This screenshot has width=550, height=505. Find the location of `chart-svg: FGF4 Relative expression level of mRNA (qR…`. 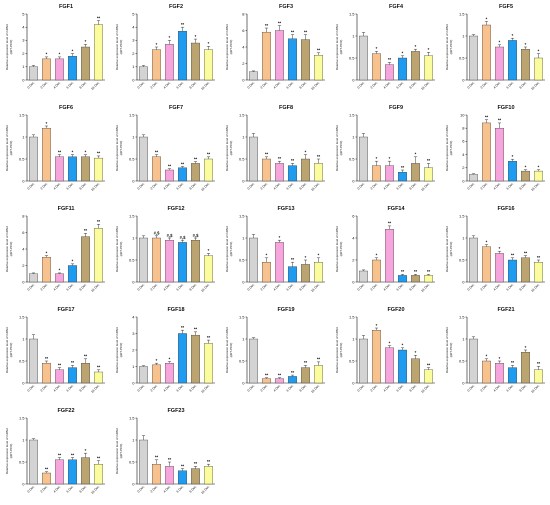

chart-svg: FGF4 Relative expression level of mRNA (qR… is located at coordinates (385, 47).